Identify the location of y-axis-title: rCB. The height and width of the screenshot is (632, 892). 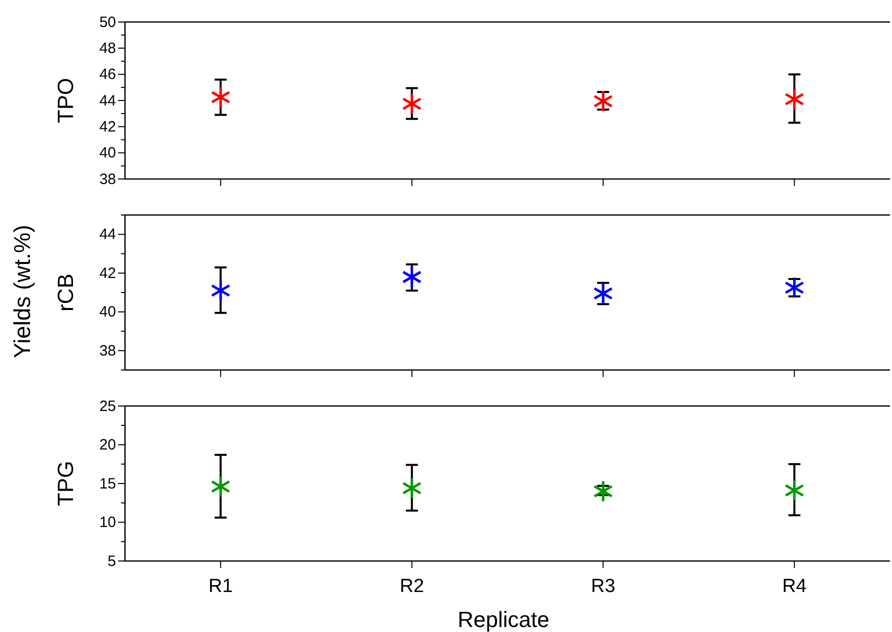
(65, 293).